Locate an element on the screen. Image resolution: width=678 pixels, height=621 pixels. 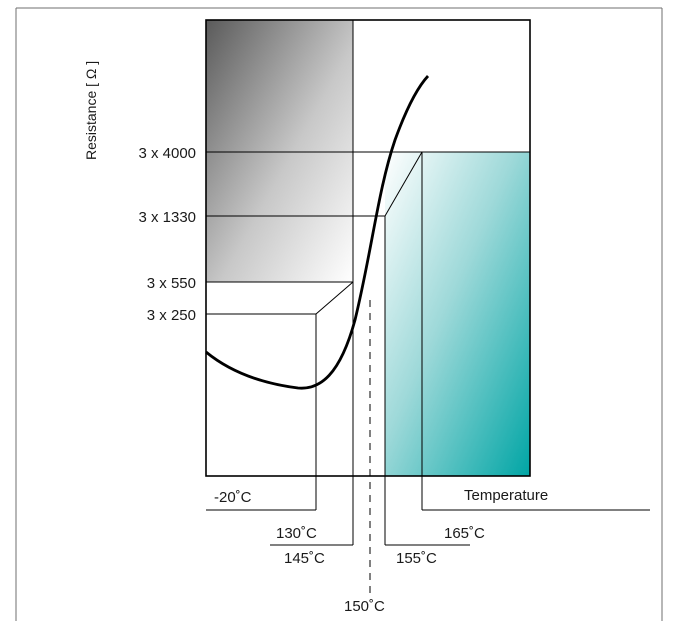
label-3x1330: 3 x 1330 is located at coordinates (167, 217).